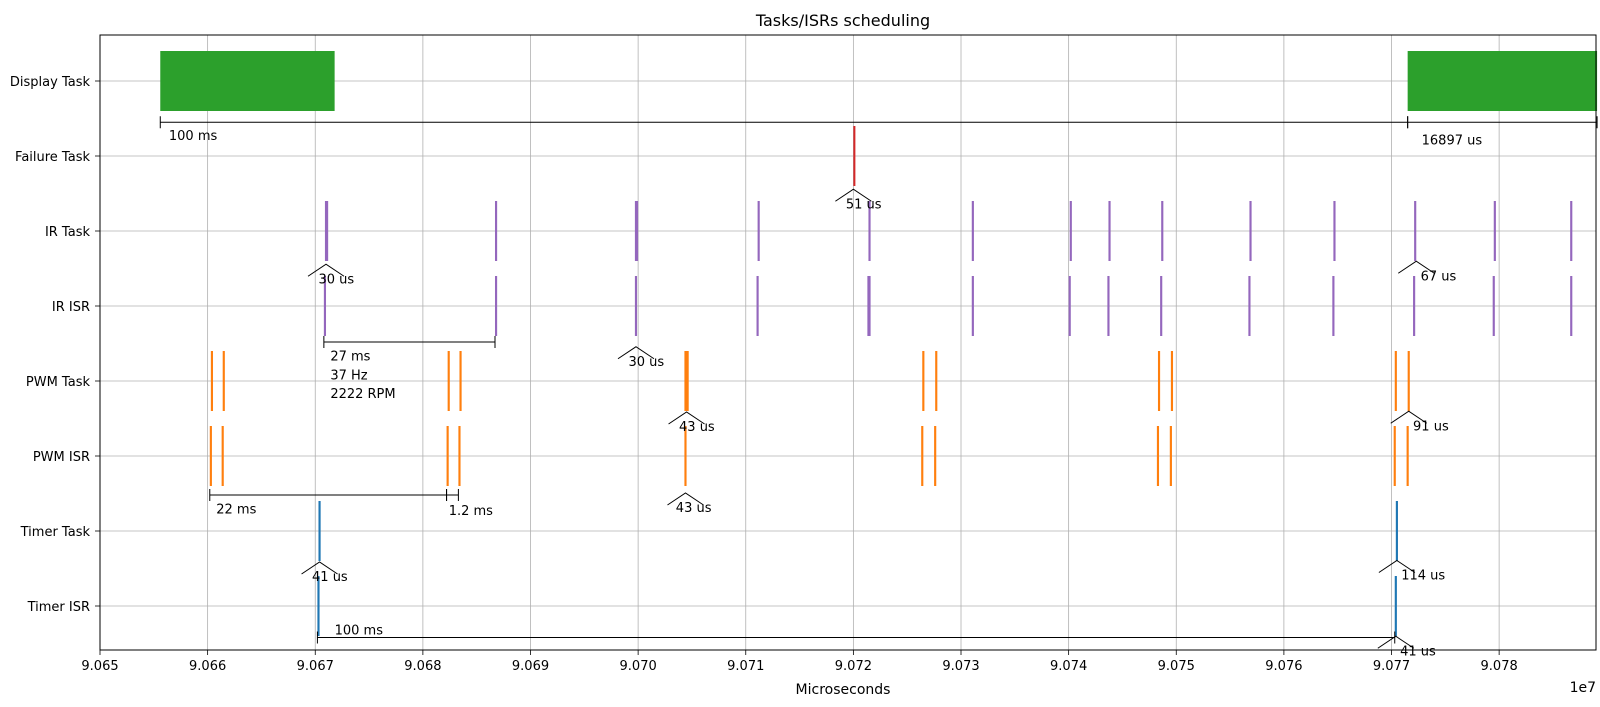 The image size is (1600, 707). I want to click on x-tick-label: 9.076, so click(1283, 666).